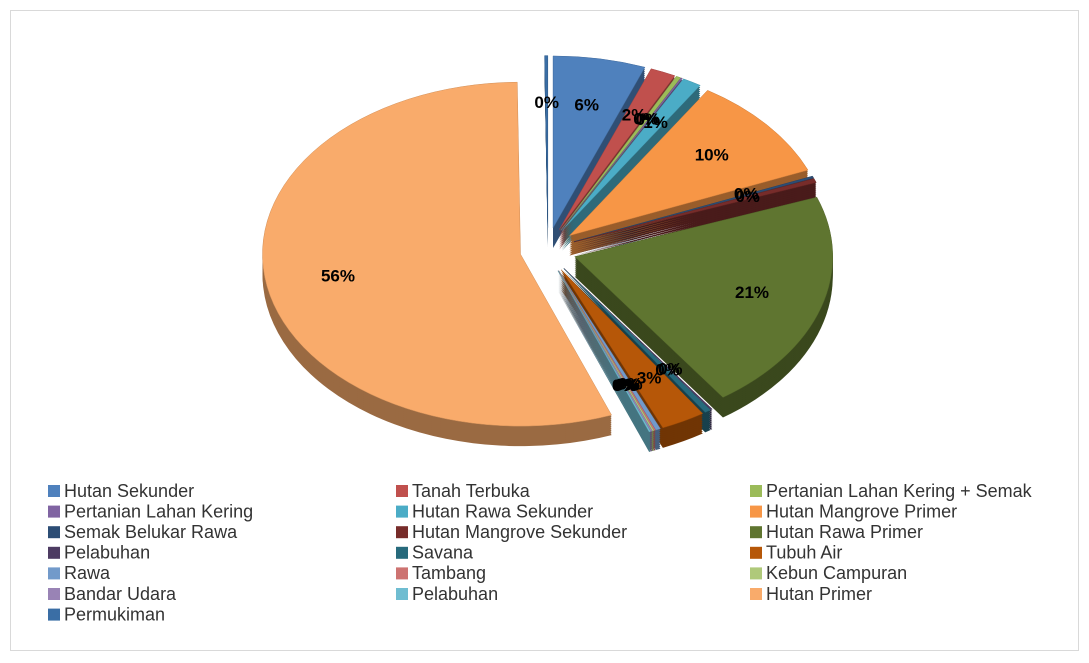 The width and height of the screenshot is (1089, 663). What do you see at coordinates (819, 594) in the screenshot?
I see `legend-label: Hutan Primer` at bounding box center [819, 594].